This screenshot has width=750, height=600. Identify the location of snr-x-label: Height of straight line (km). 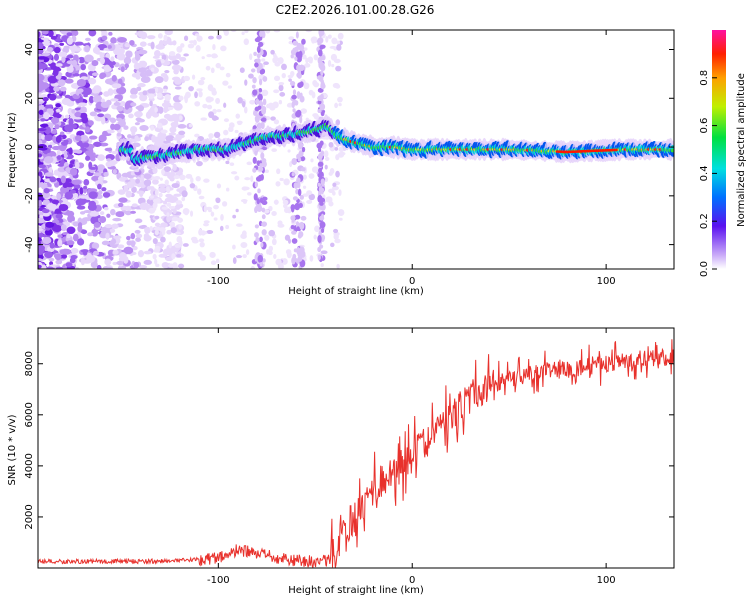
(356, 590).